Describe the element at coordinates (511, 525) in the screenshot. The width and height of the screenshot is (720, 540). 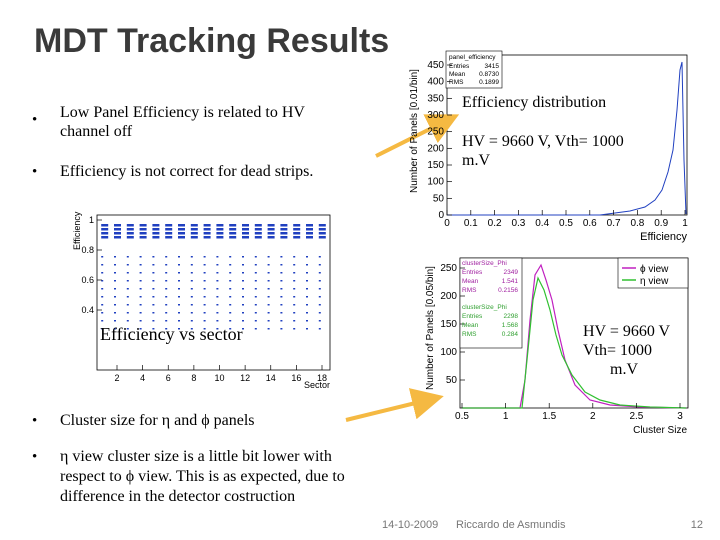
I see `footer-author: Riccardo de Asmundis` at that location.